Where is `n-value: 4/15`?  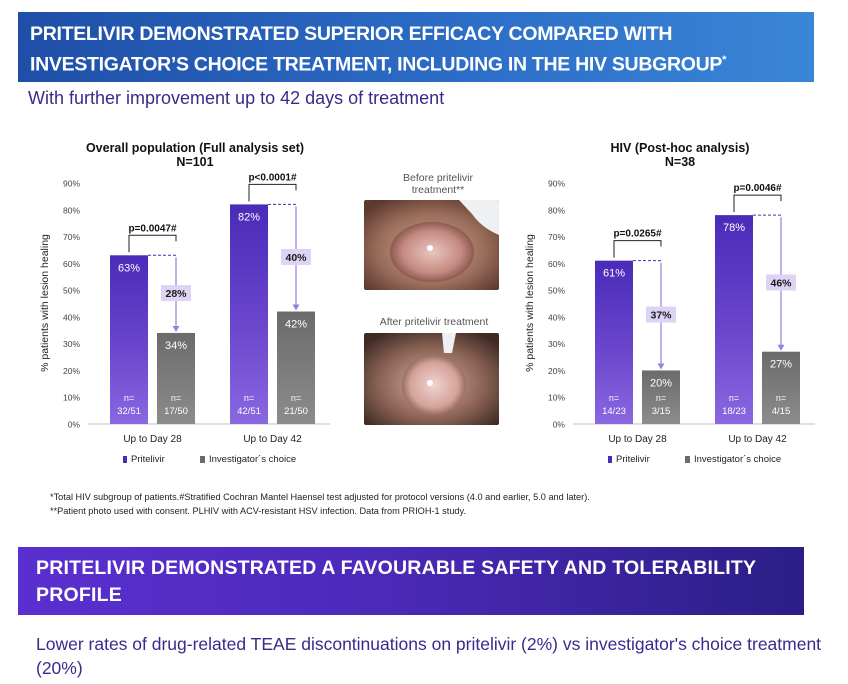 n-value: 4/15 is located at coordinates (781, 411).